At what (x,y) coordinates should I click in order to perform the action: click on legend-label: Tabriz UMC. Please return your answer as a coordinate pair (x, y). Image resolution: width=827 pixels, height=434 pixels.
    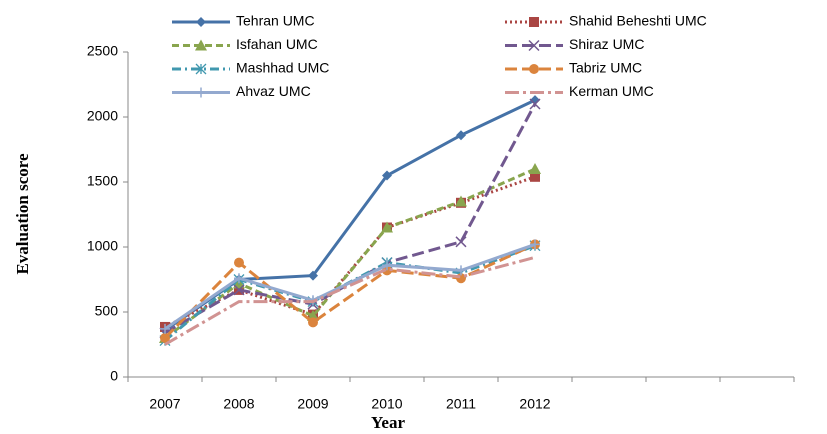
    Looking at the image, I should click on (605, 68).